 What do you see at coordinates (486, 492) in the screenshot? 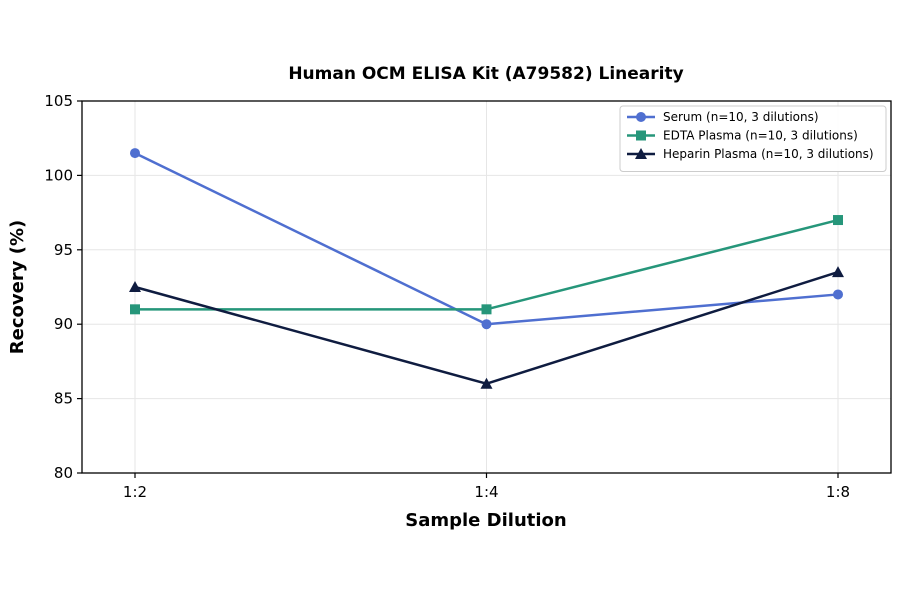
I see `x-tick-label: 1:4` at bounding box center [486, 492].